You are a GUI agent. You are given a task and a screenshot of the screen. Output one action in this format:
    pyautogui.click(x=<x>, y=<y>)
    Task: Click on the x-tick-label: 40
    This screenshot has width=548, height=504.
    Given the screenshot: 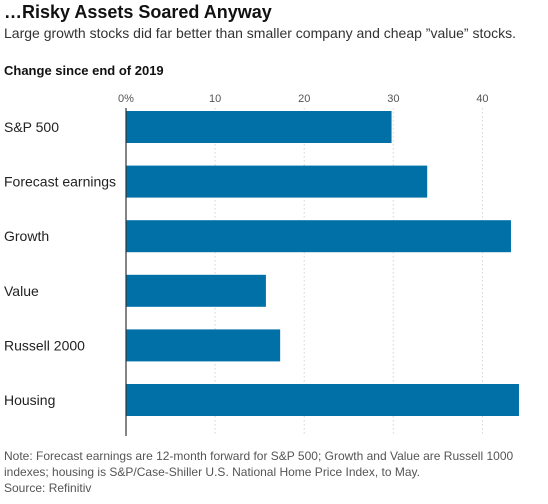 What is the action you would take?
    pyautogui.click(x=482, y=99)
    